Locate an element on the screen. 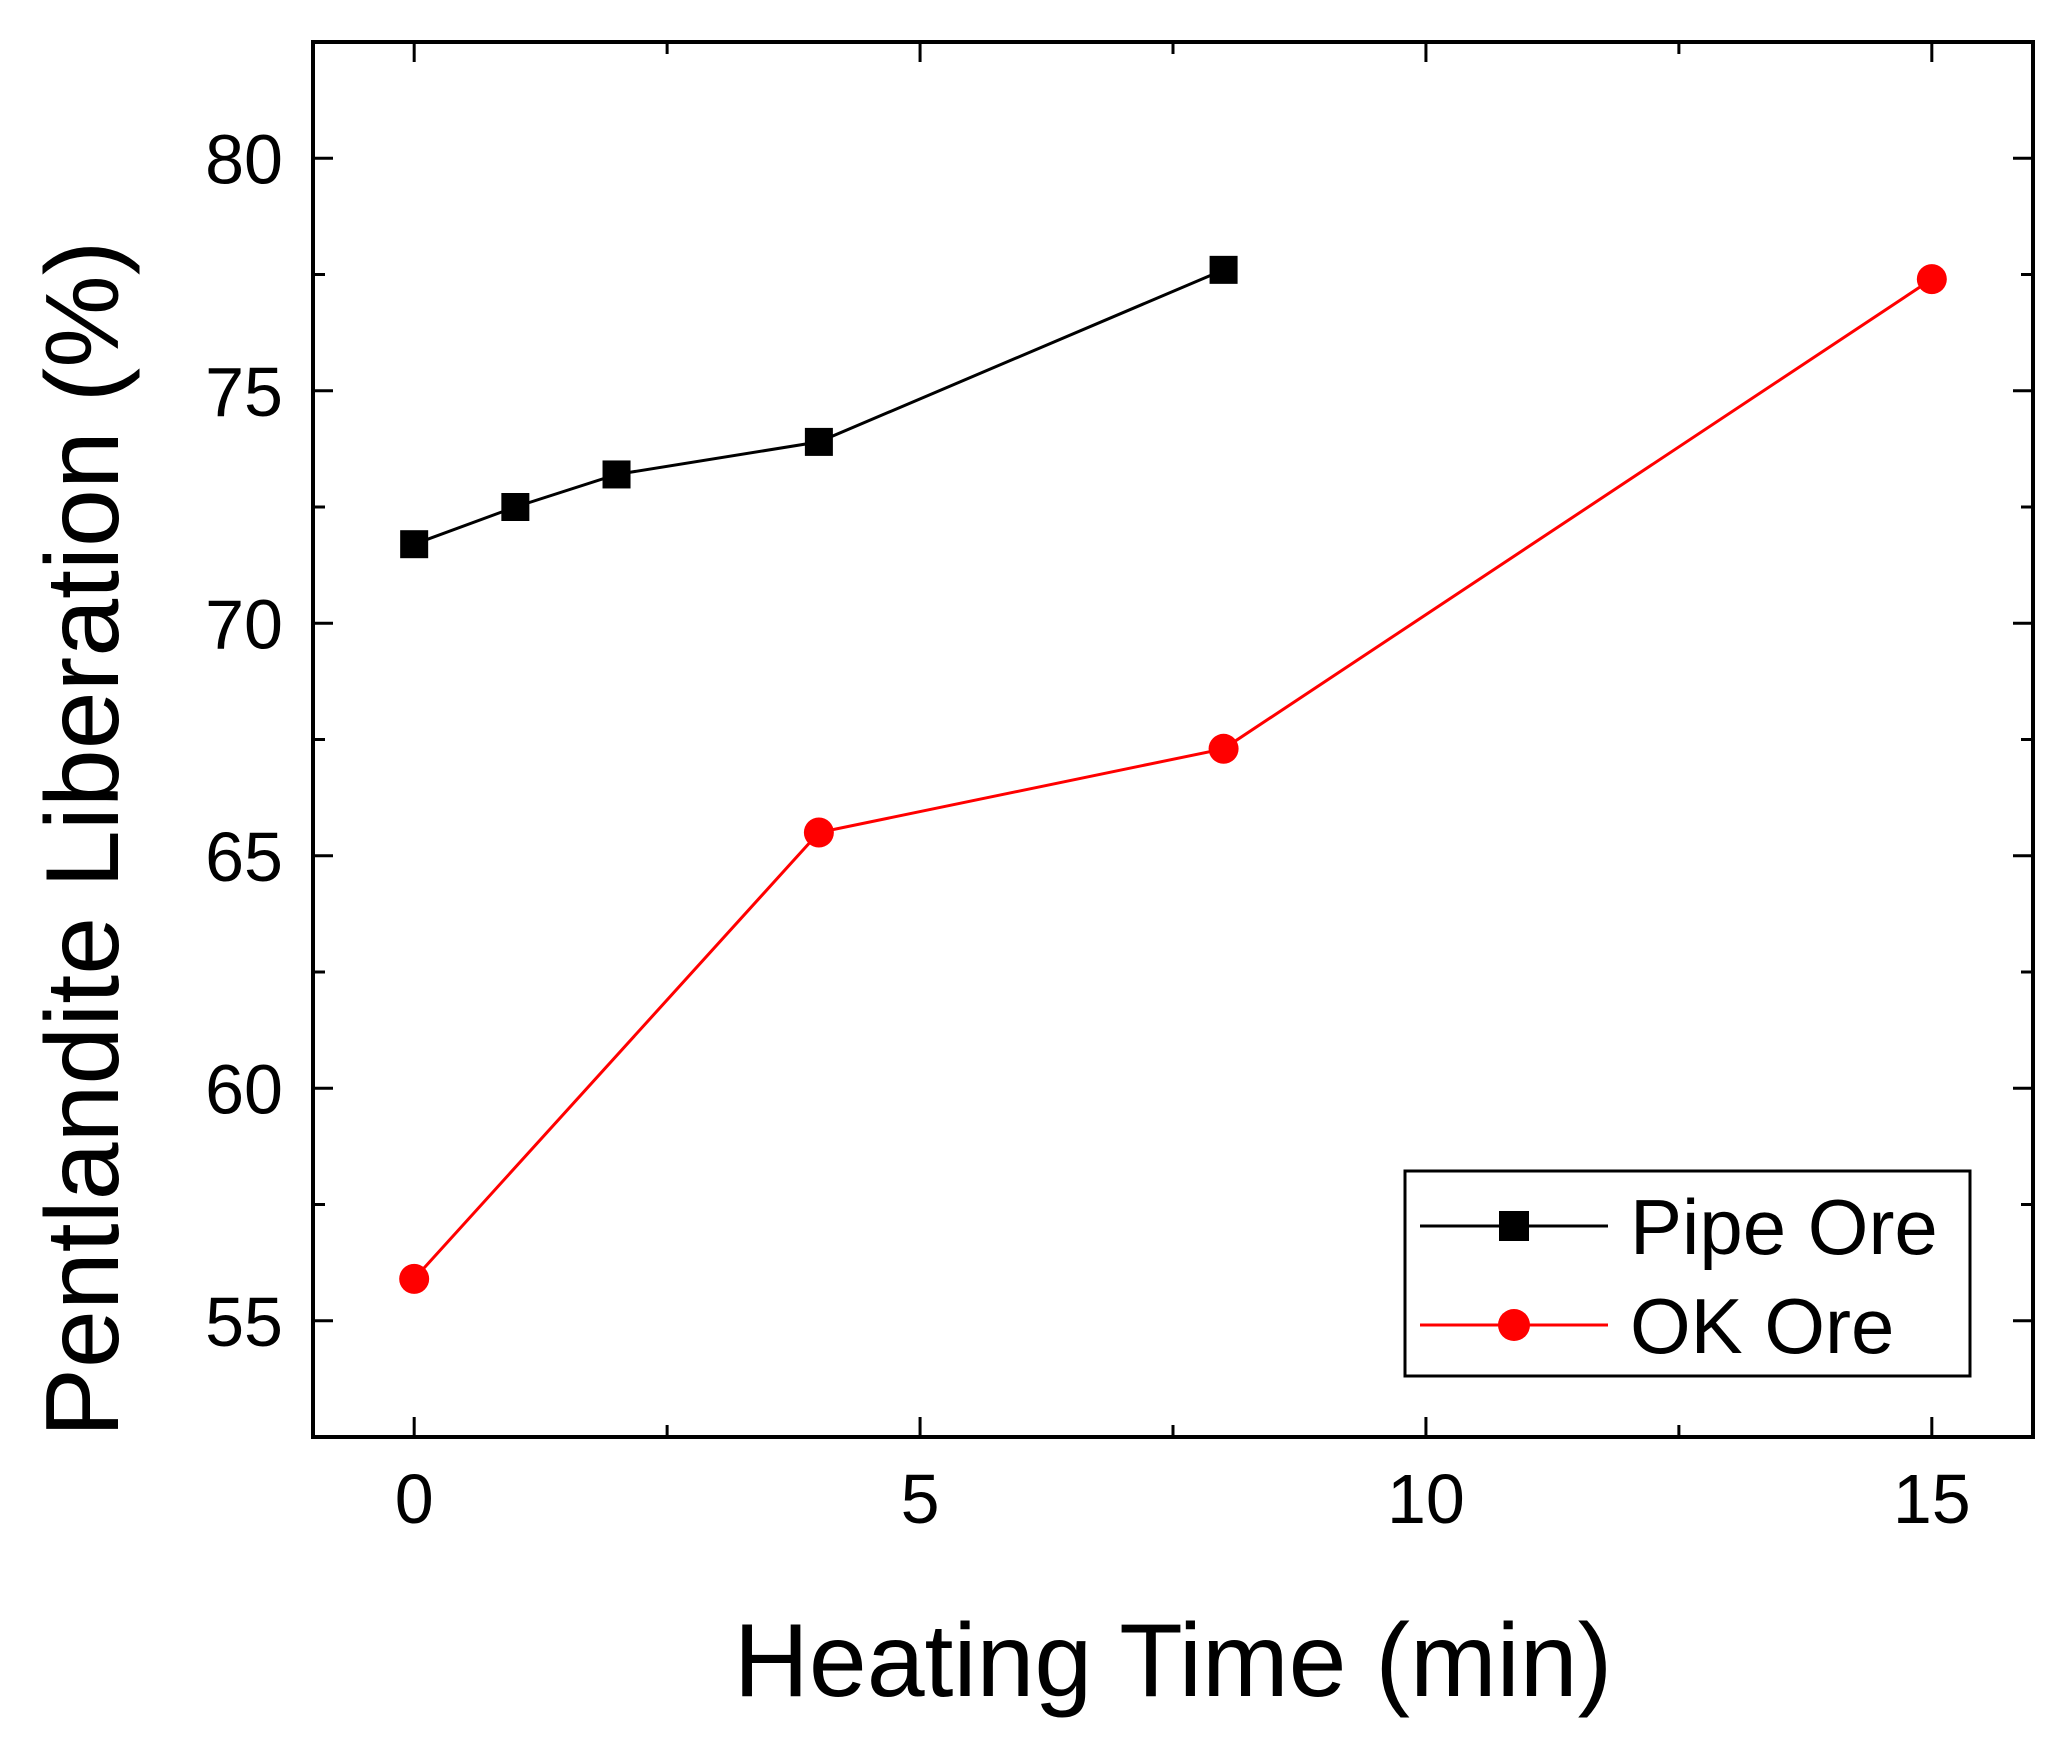 The width and height of the screenshot is (2068, 1752). legend-marker-ok-ore is located at coordinates (1514, 1325).